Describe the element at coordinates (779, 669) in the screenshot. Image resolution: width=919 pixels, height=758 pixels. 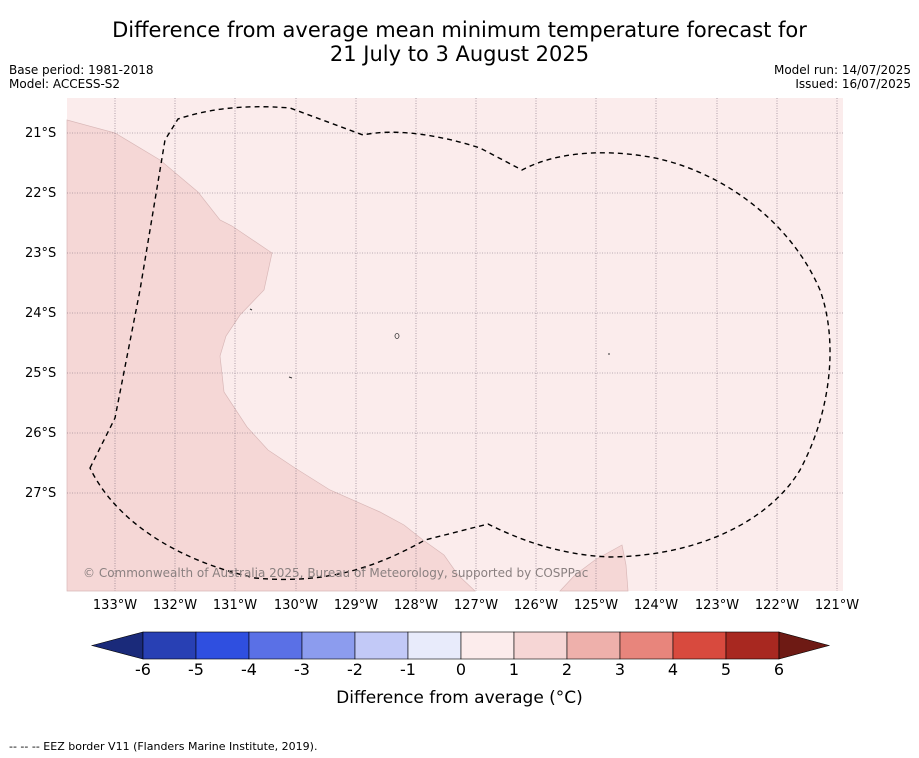
I see `colorbar-tick-label: 6` at that location.